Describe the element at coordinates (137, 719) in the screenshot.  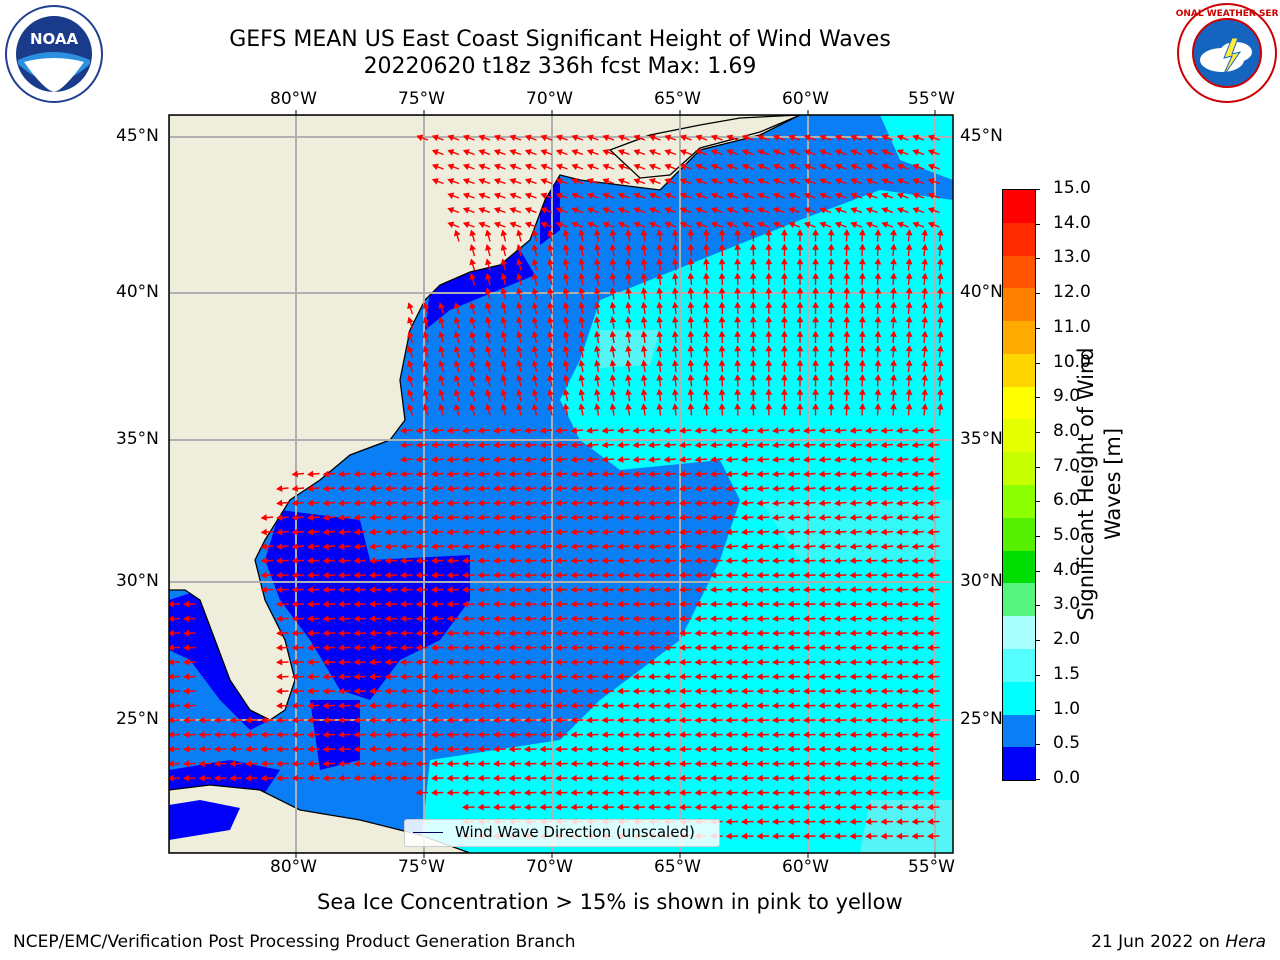
I see `lat-label-left: 25°N` at that location.